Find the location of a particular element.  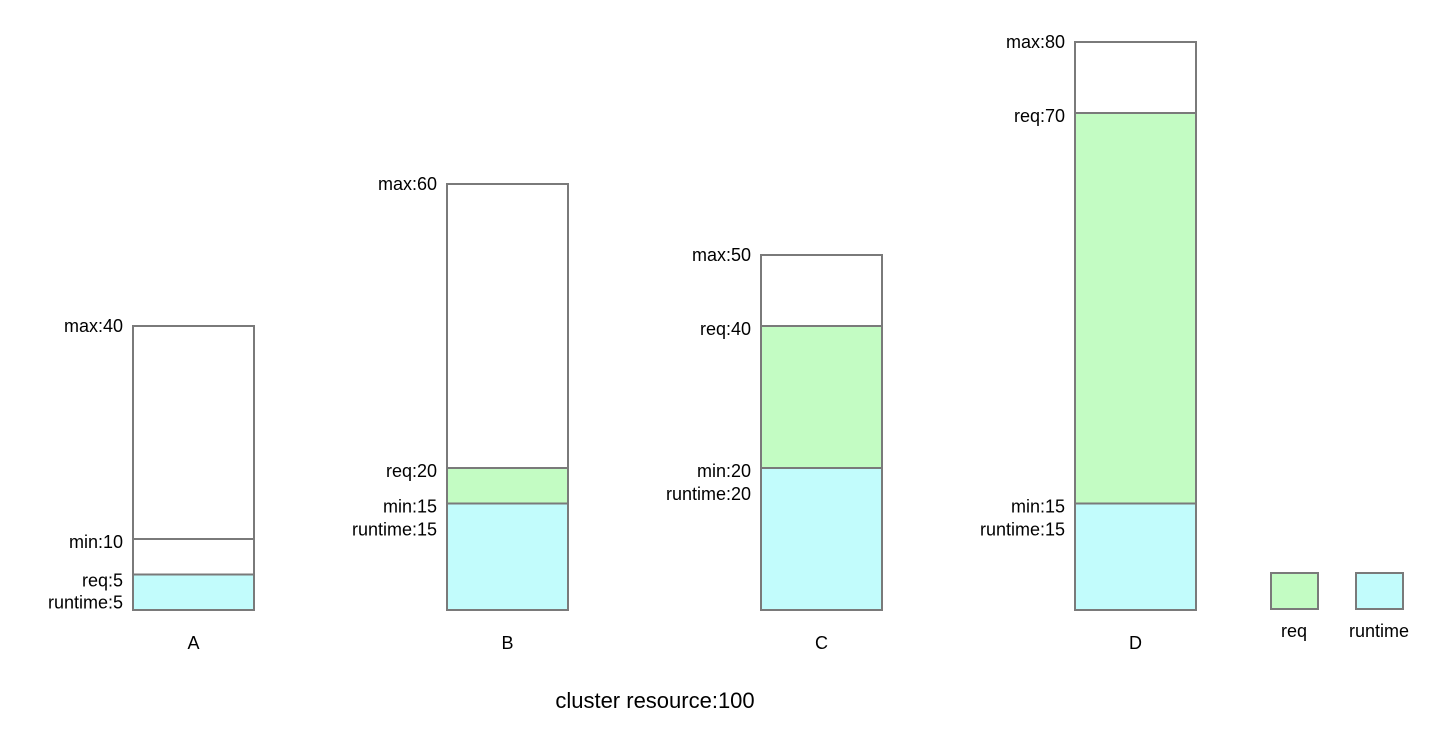

queue-a-runtime-segment is located at coordinates (193, 592).